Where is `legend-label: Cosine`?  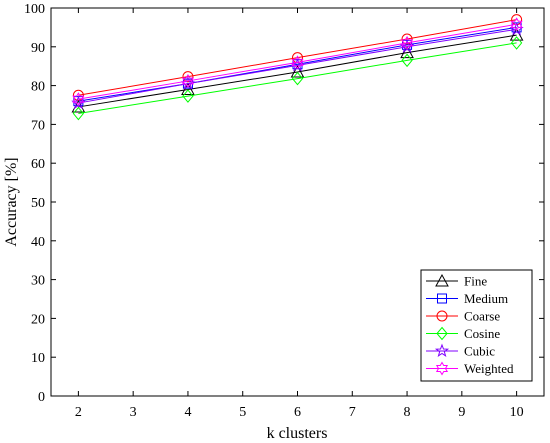 legend-label: Cosine is located at coordinates (482, 333).